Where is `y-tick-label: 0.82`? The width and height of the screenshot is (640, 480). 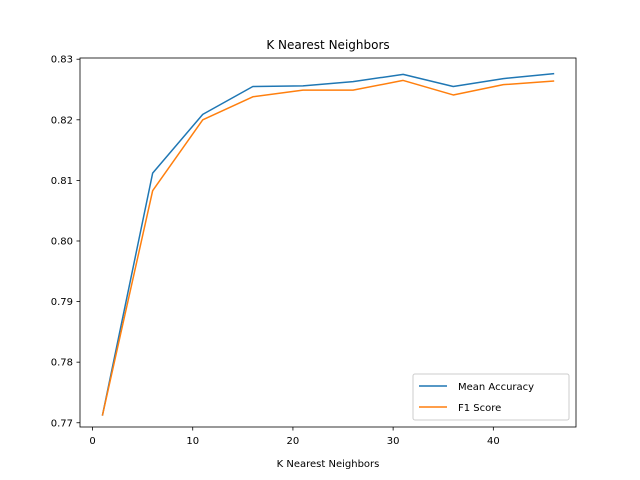 y-tick-label: 0.82 is located at coordinates (62, 120).